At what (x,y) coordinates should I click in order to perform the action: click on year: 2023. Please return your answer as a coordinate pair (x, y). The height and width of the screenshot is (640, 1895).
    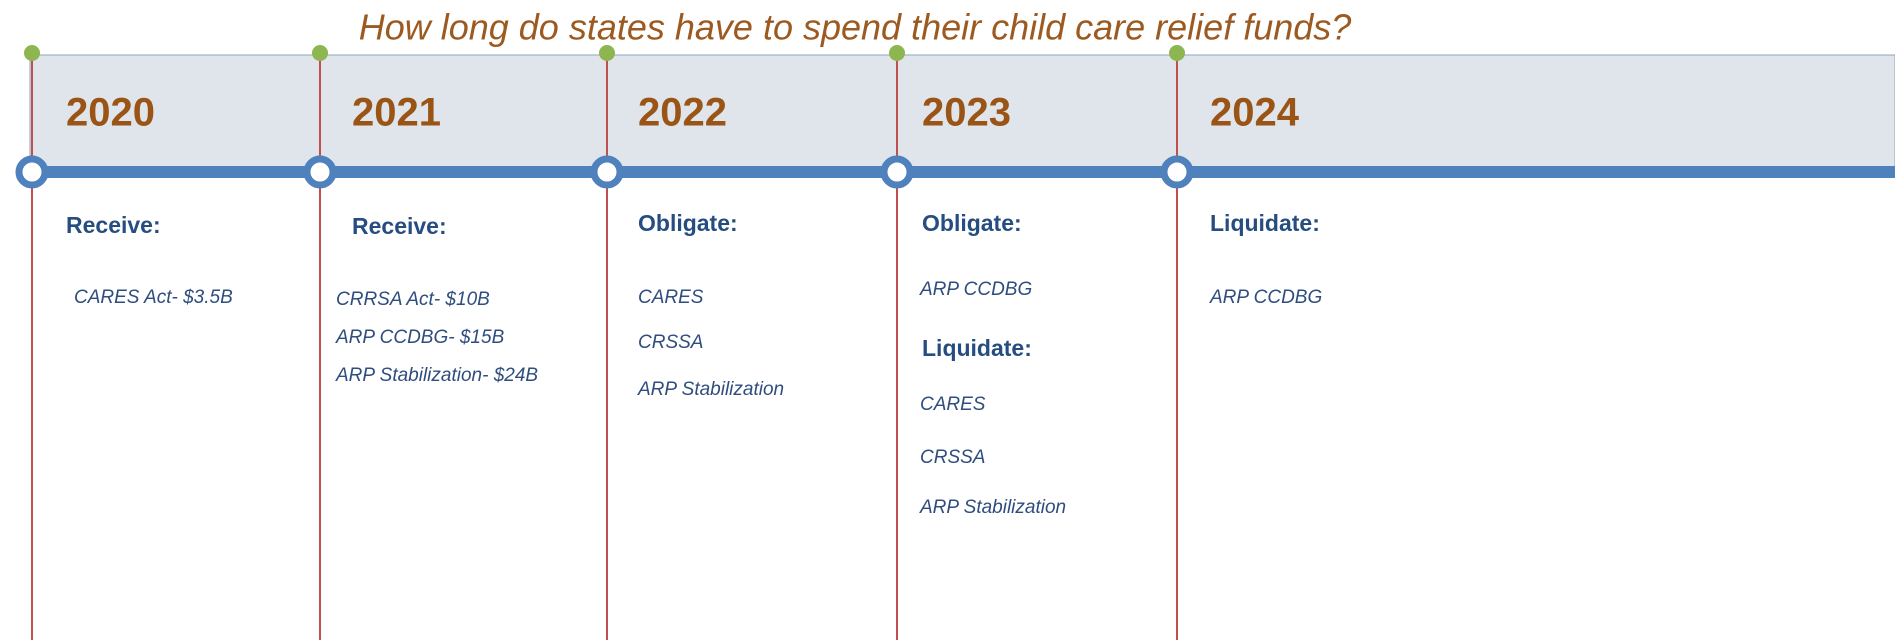
    Looking at the image, I should click on (966, 113).